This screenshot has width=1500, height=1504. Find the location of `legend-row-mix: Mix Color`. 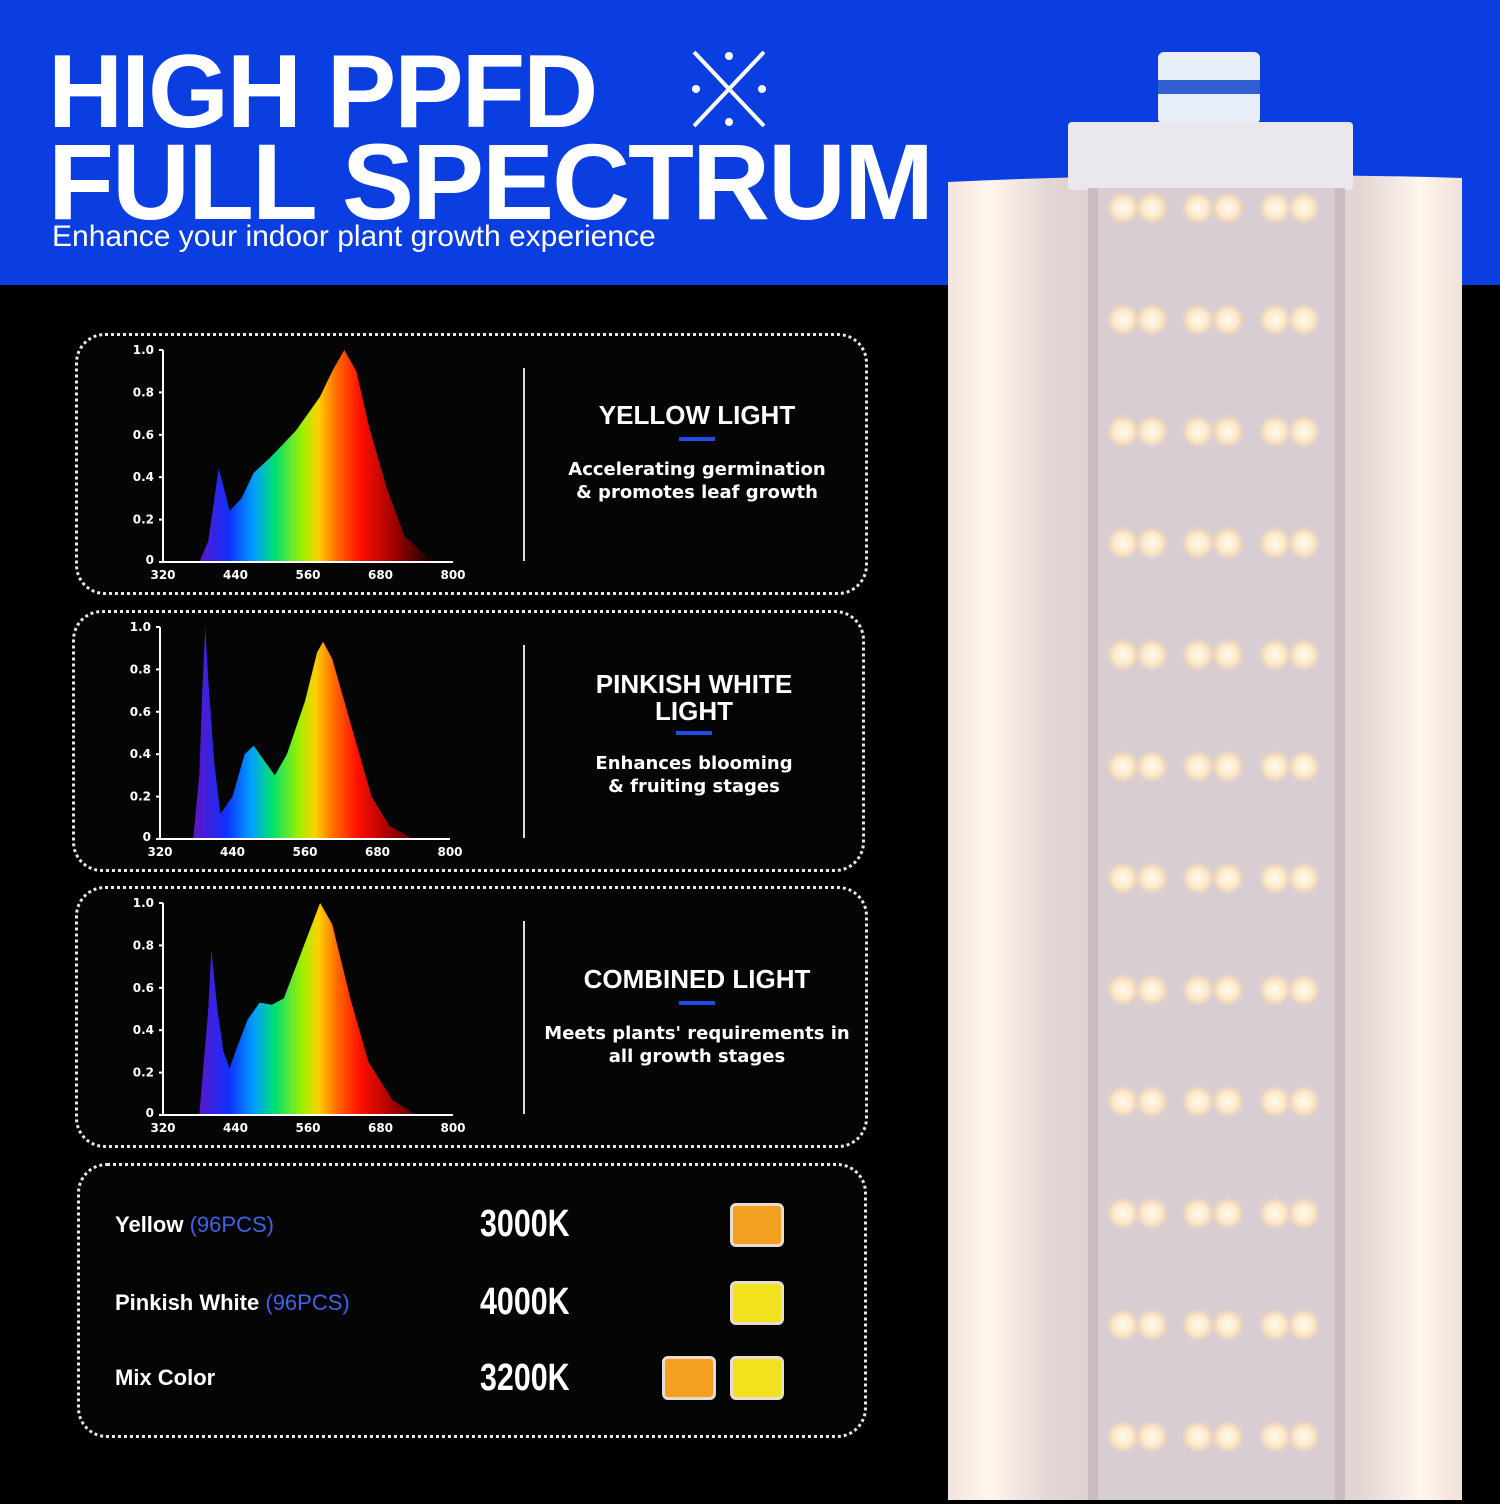

legend-row-mix: Mix Color is located at coordinates (165, 1378).